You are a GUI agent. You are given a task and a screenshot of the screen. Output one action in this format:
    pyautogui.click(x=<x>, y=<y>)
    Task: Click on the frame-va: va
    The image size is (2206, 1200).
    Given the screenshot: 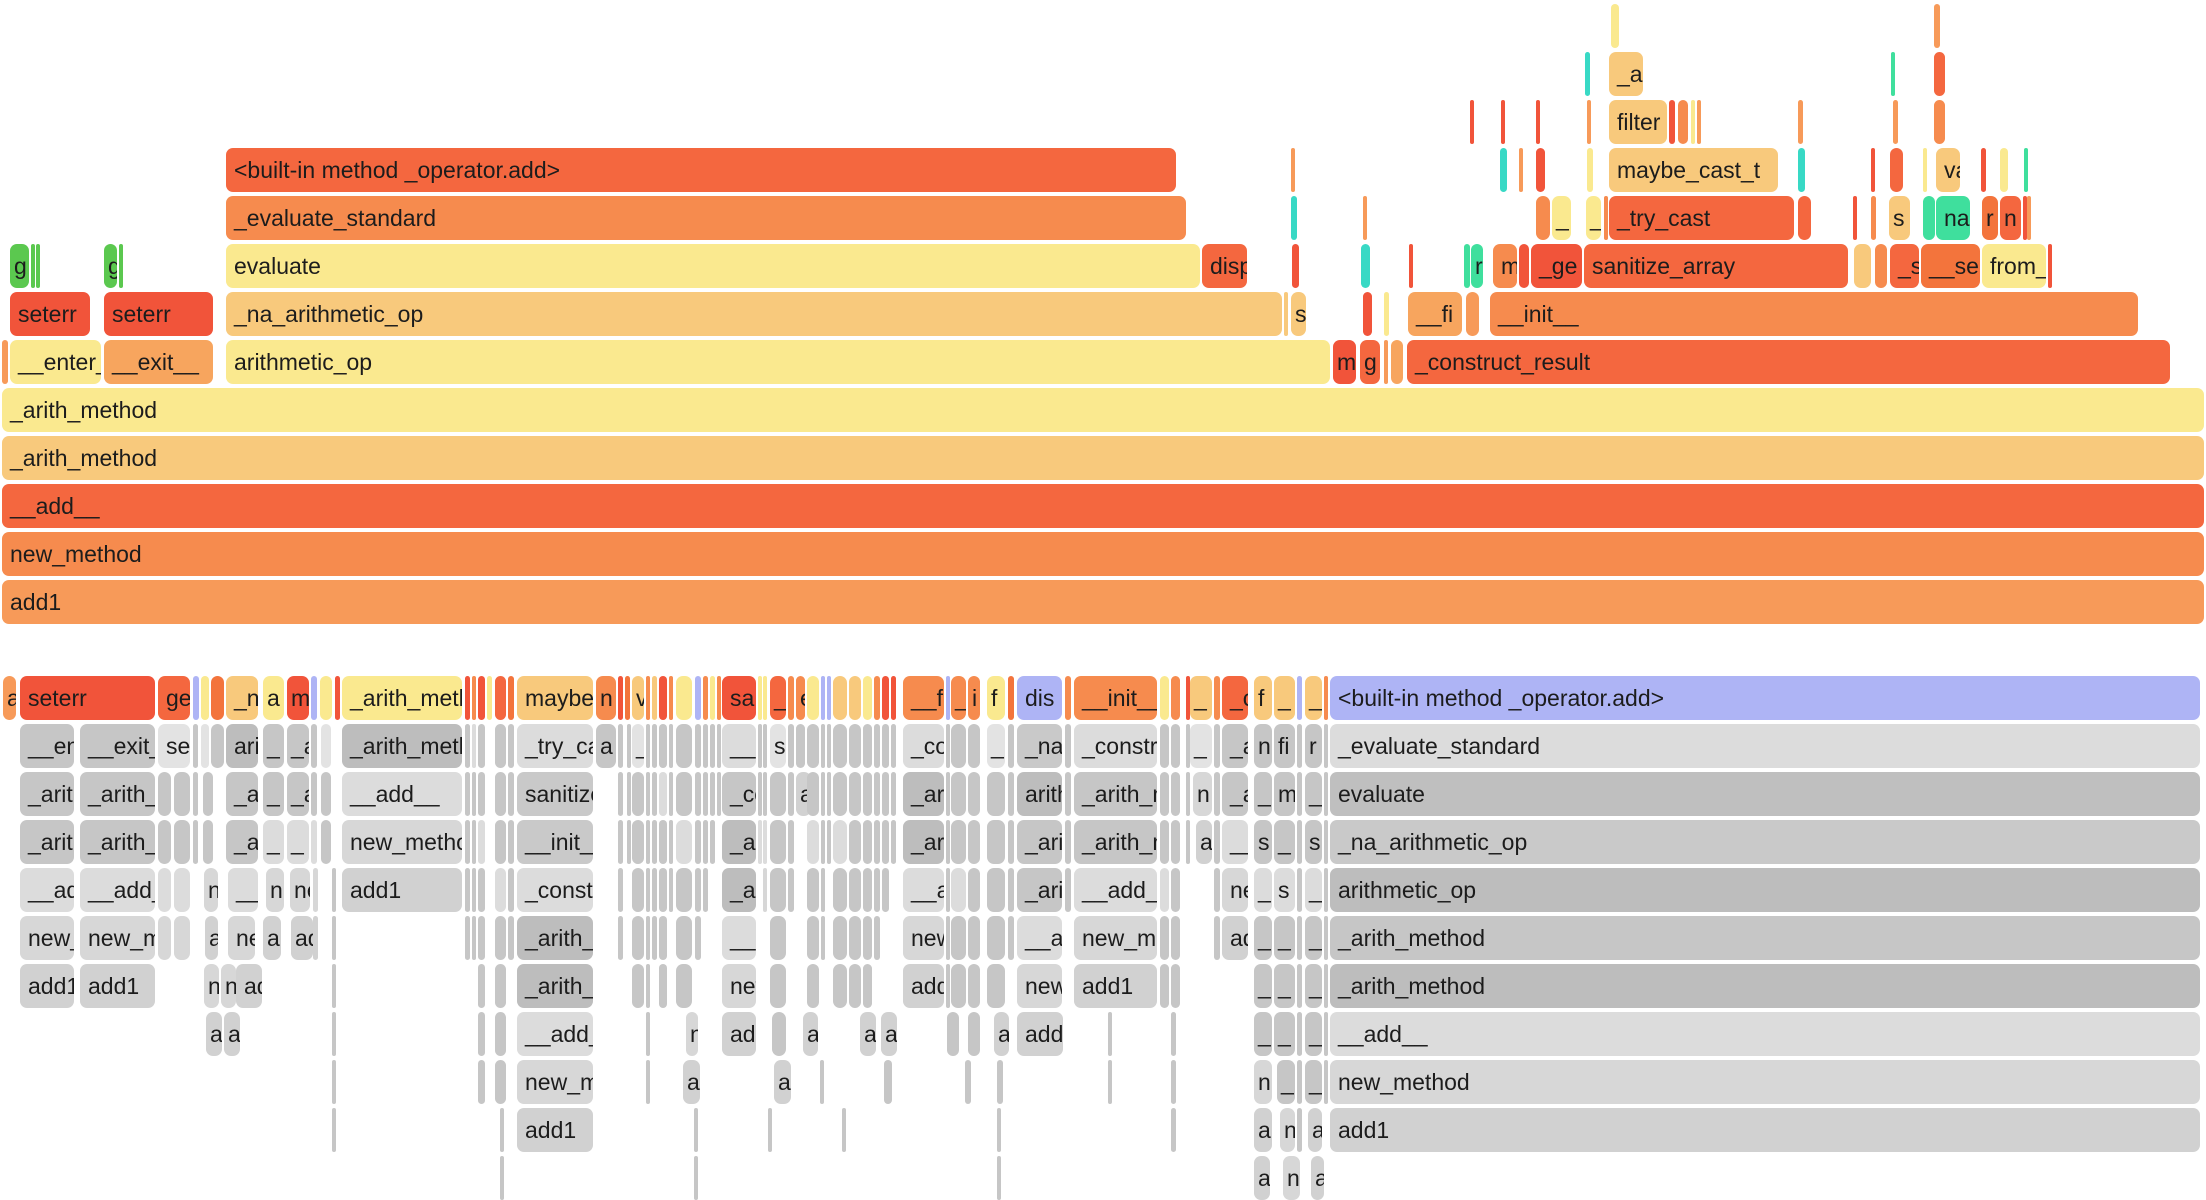 What is the action you would take?
    pyautogui.click(x=1948, y=170)
    